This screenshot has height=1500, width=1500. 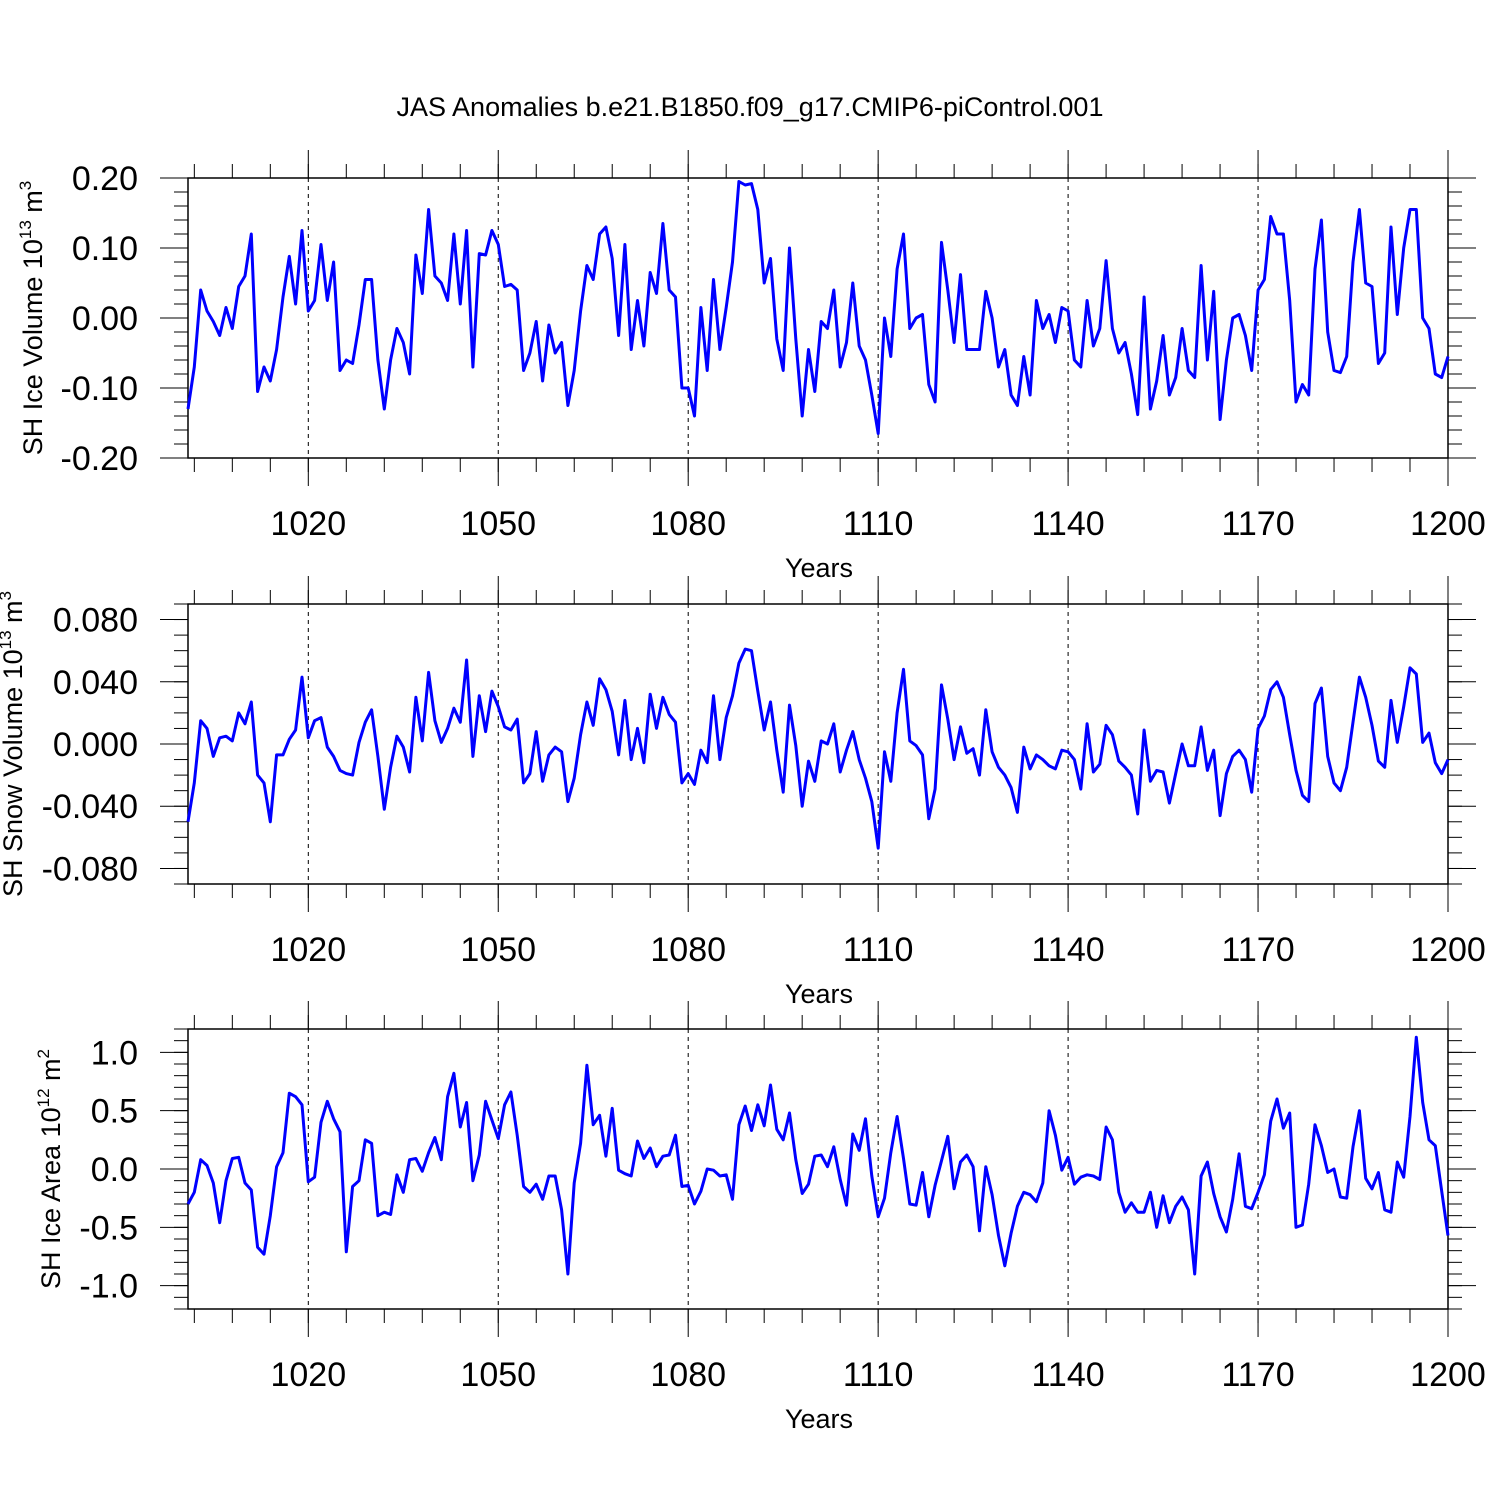 What do you see at coordinates (105, 249) in the screenshot?
I see `y-tick-label: 0.10` at bounding box center [105, 249].